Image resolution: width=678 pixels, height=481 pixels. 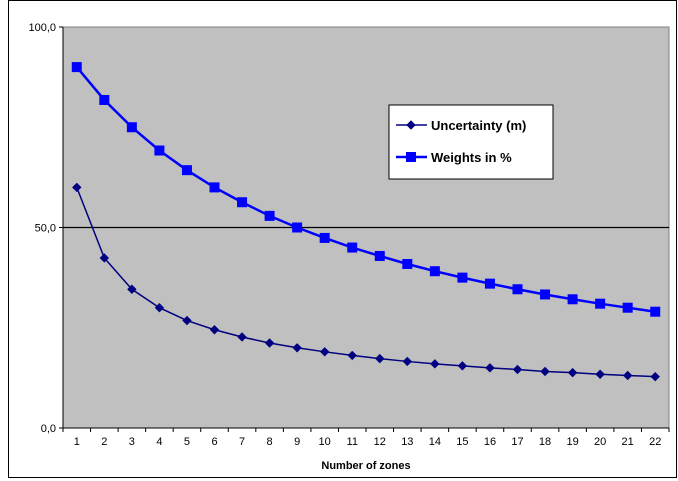 I want to click on x-tick-label: 6, so click(x=214, y=442).